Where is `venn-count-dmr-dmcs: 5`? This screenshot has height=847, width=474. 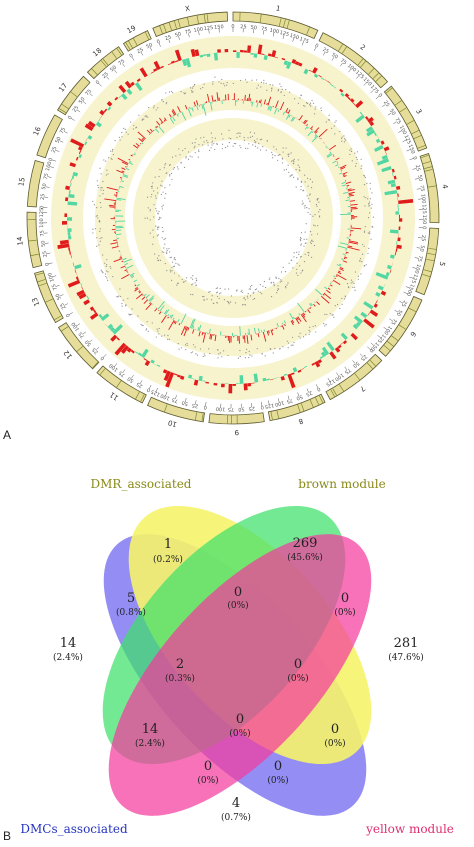
venn-count-dmr-dmcs: 5 is located at coordinates (131, 598).